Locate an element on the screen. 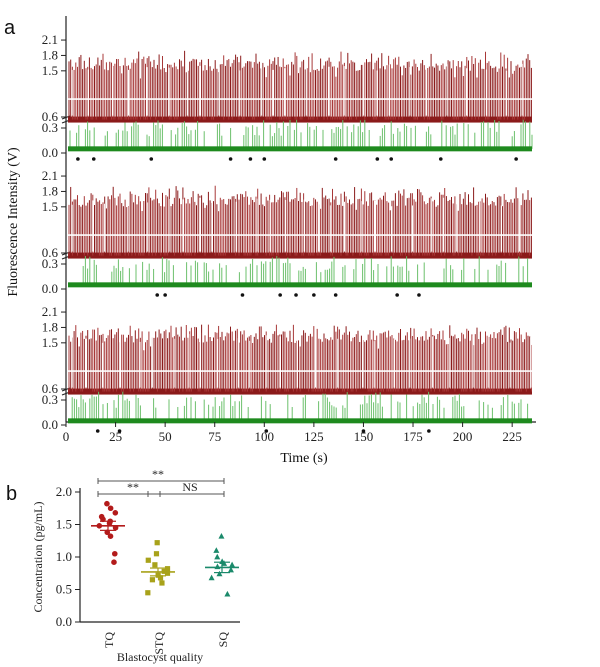 Image resolution: width=600 pixels, height=667 pixels. panel-a-label: a is located at coordinates (10, 28).